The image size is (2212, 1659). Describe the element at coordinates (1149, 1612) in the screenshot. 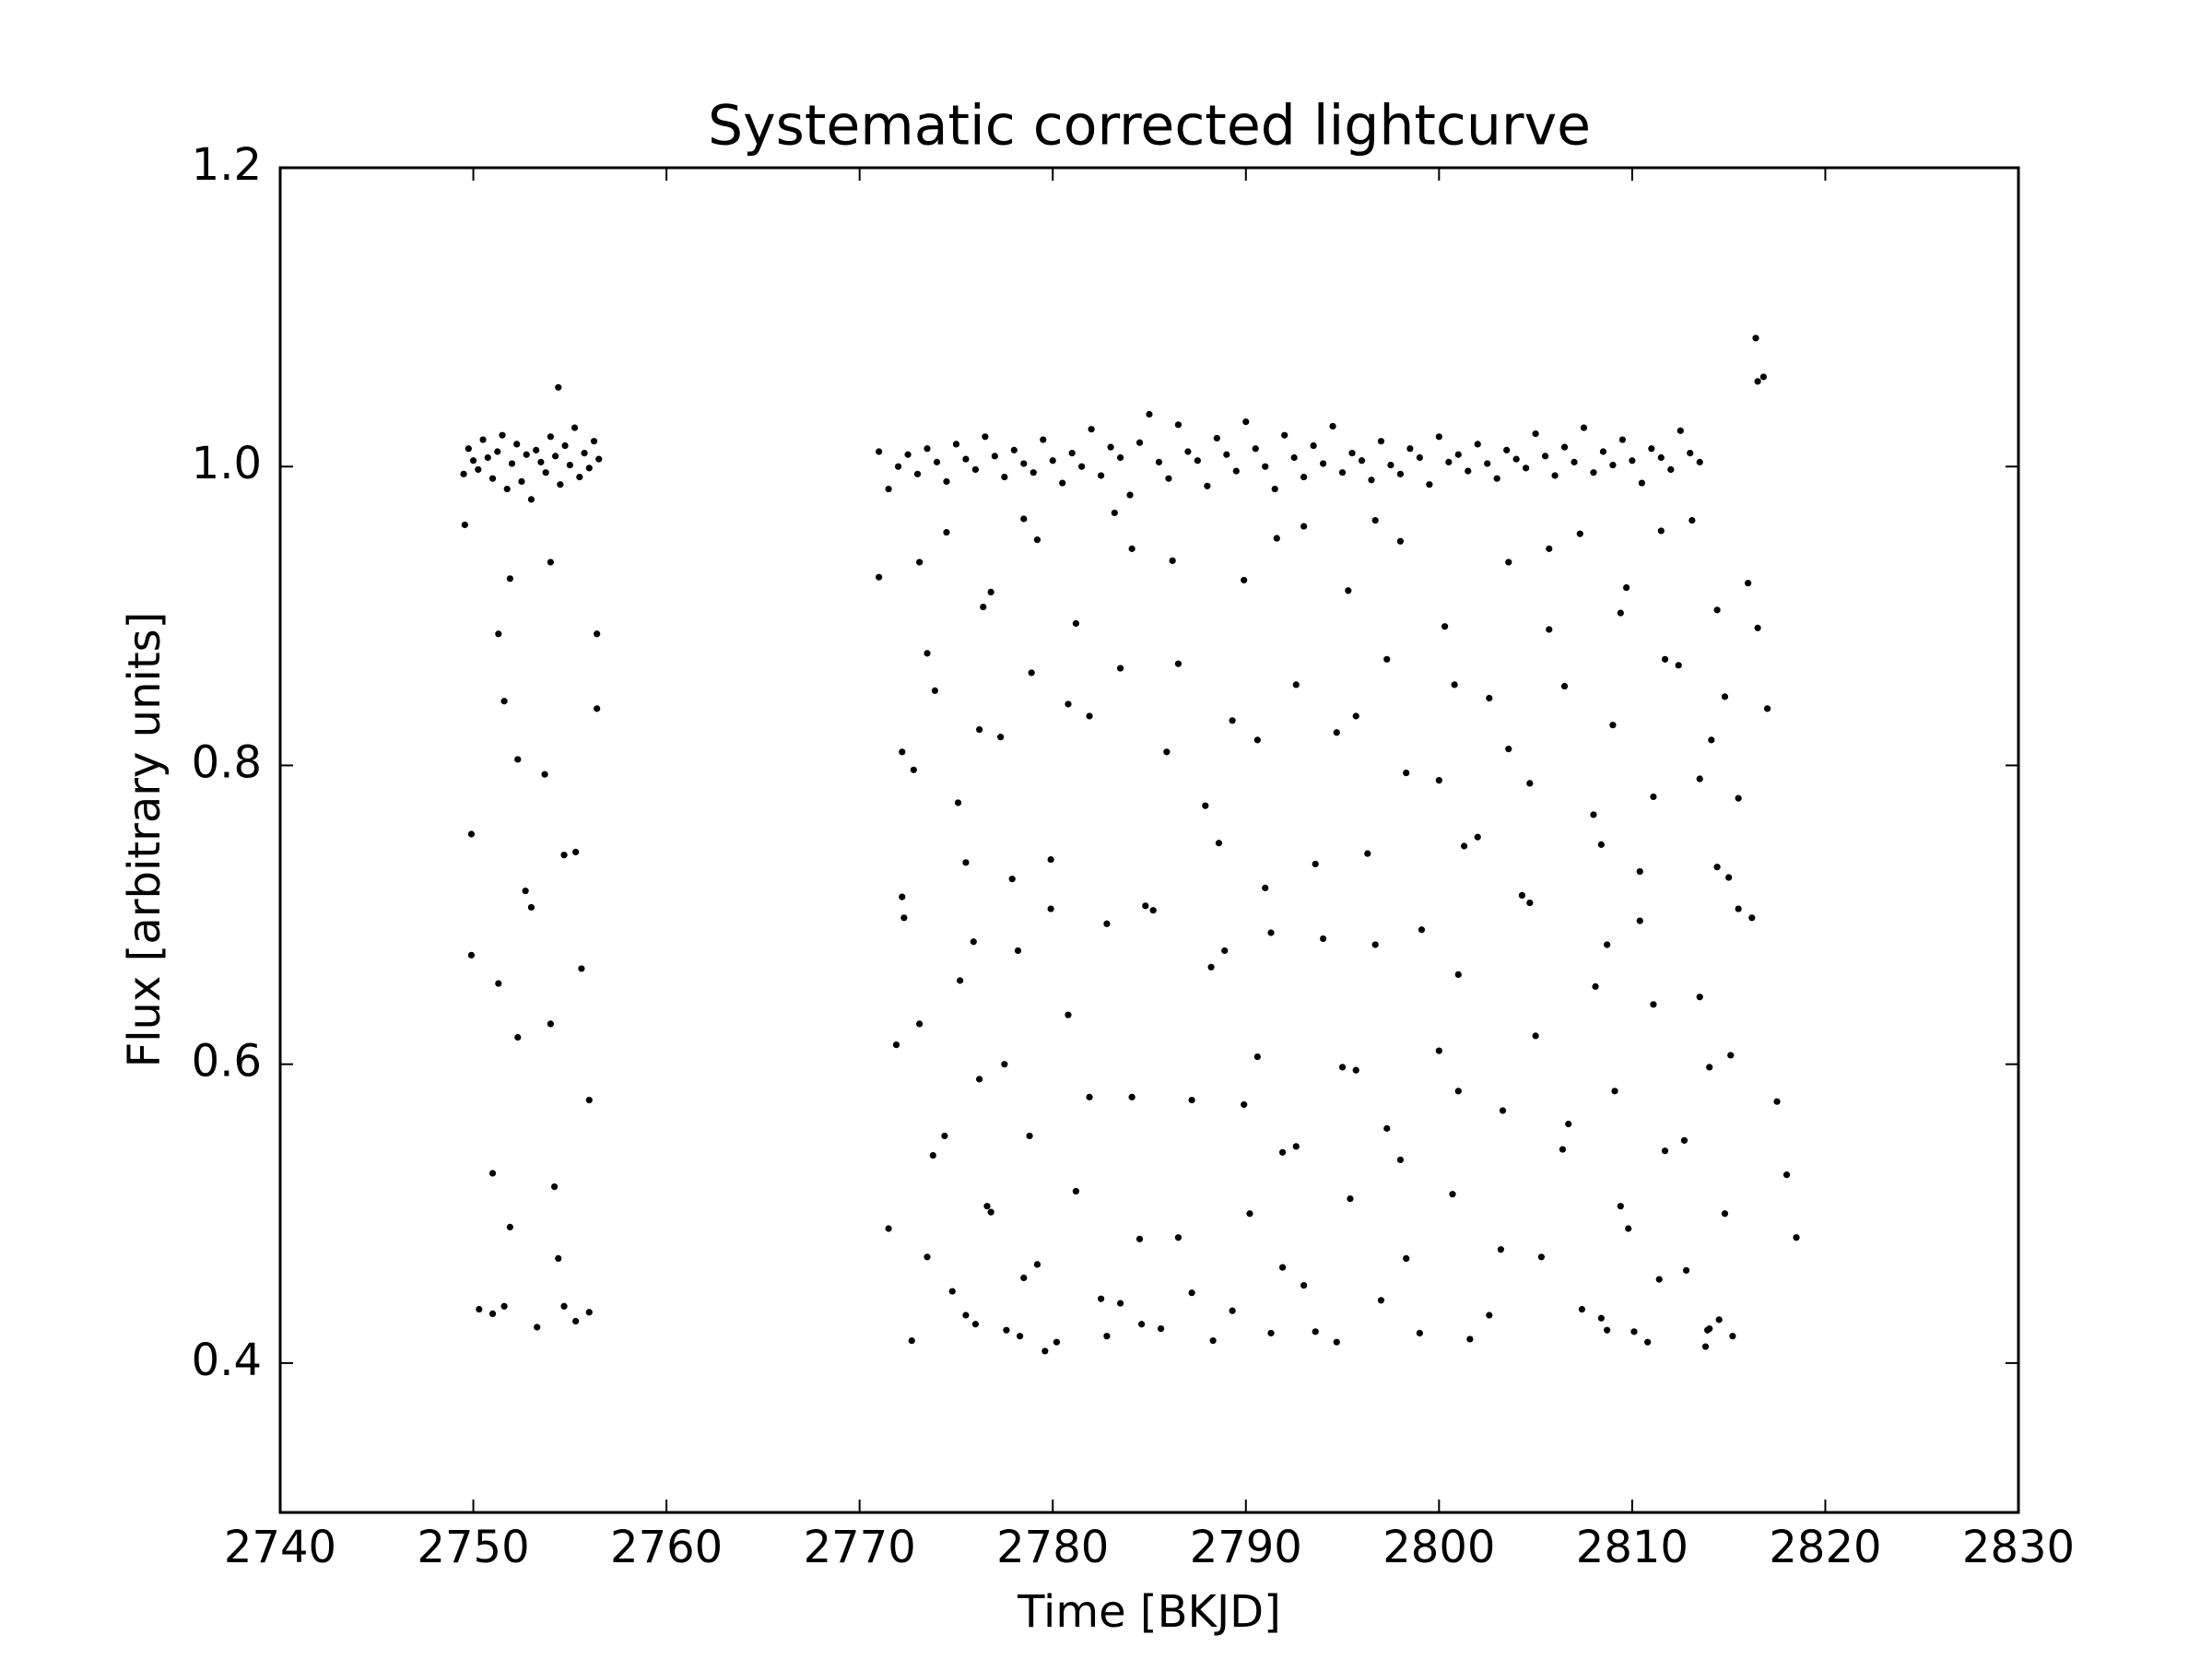

I see `x-axis-label: Time [BKJD]` at that location.